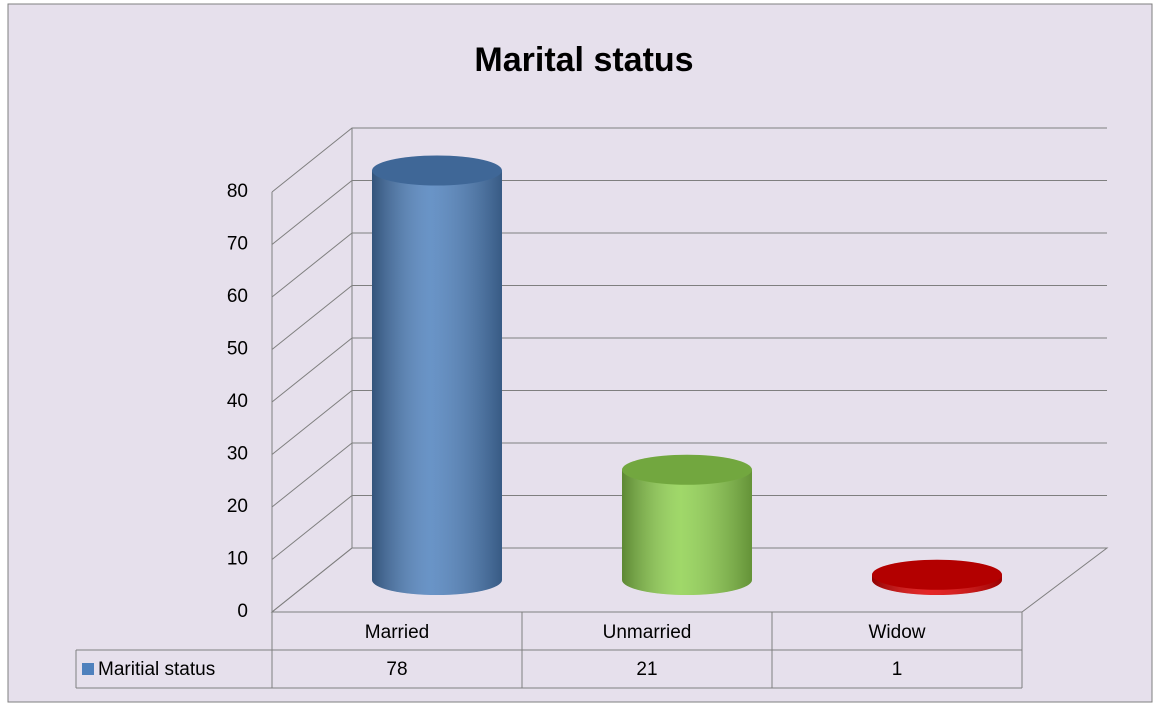 The width and height of the screenshot is (1156, 706). What do you see at coordinates (88, 669) in the screenshot?
I see `legend-swatch` at bounding box center [88, 669].